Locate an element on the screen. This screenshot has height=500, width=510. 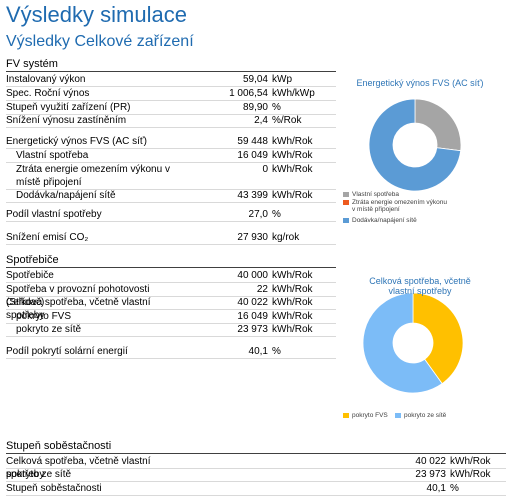
row-value: 59,04 is located at coordinates (255, 79).